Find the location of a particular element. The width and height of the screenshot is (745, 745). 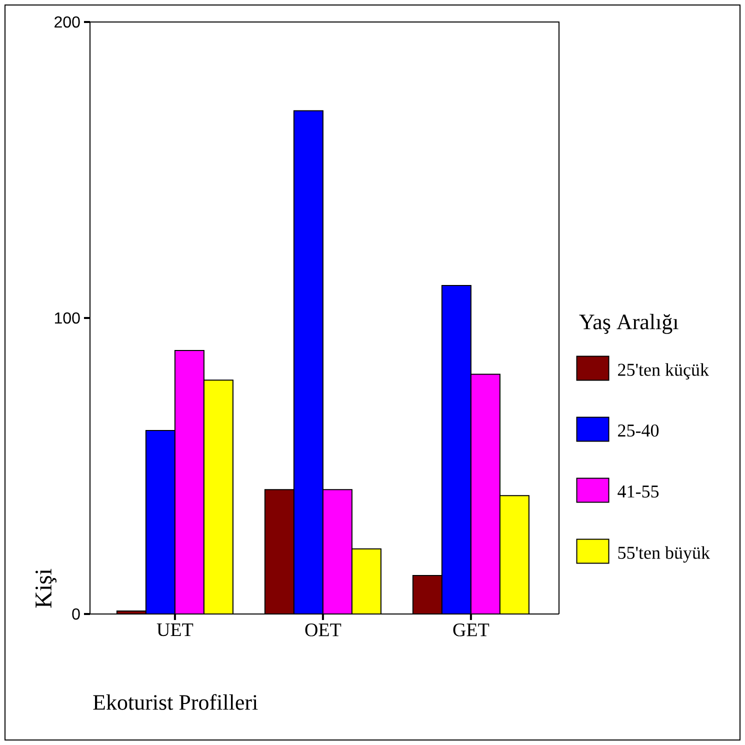

y-axis-title: Kişi is located at coordinates (45, 588).